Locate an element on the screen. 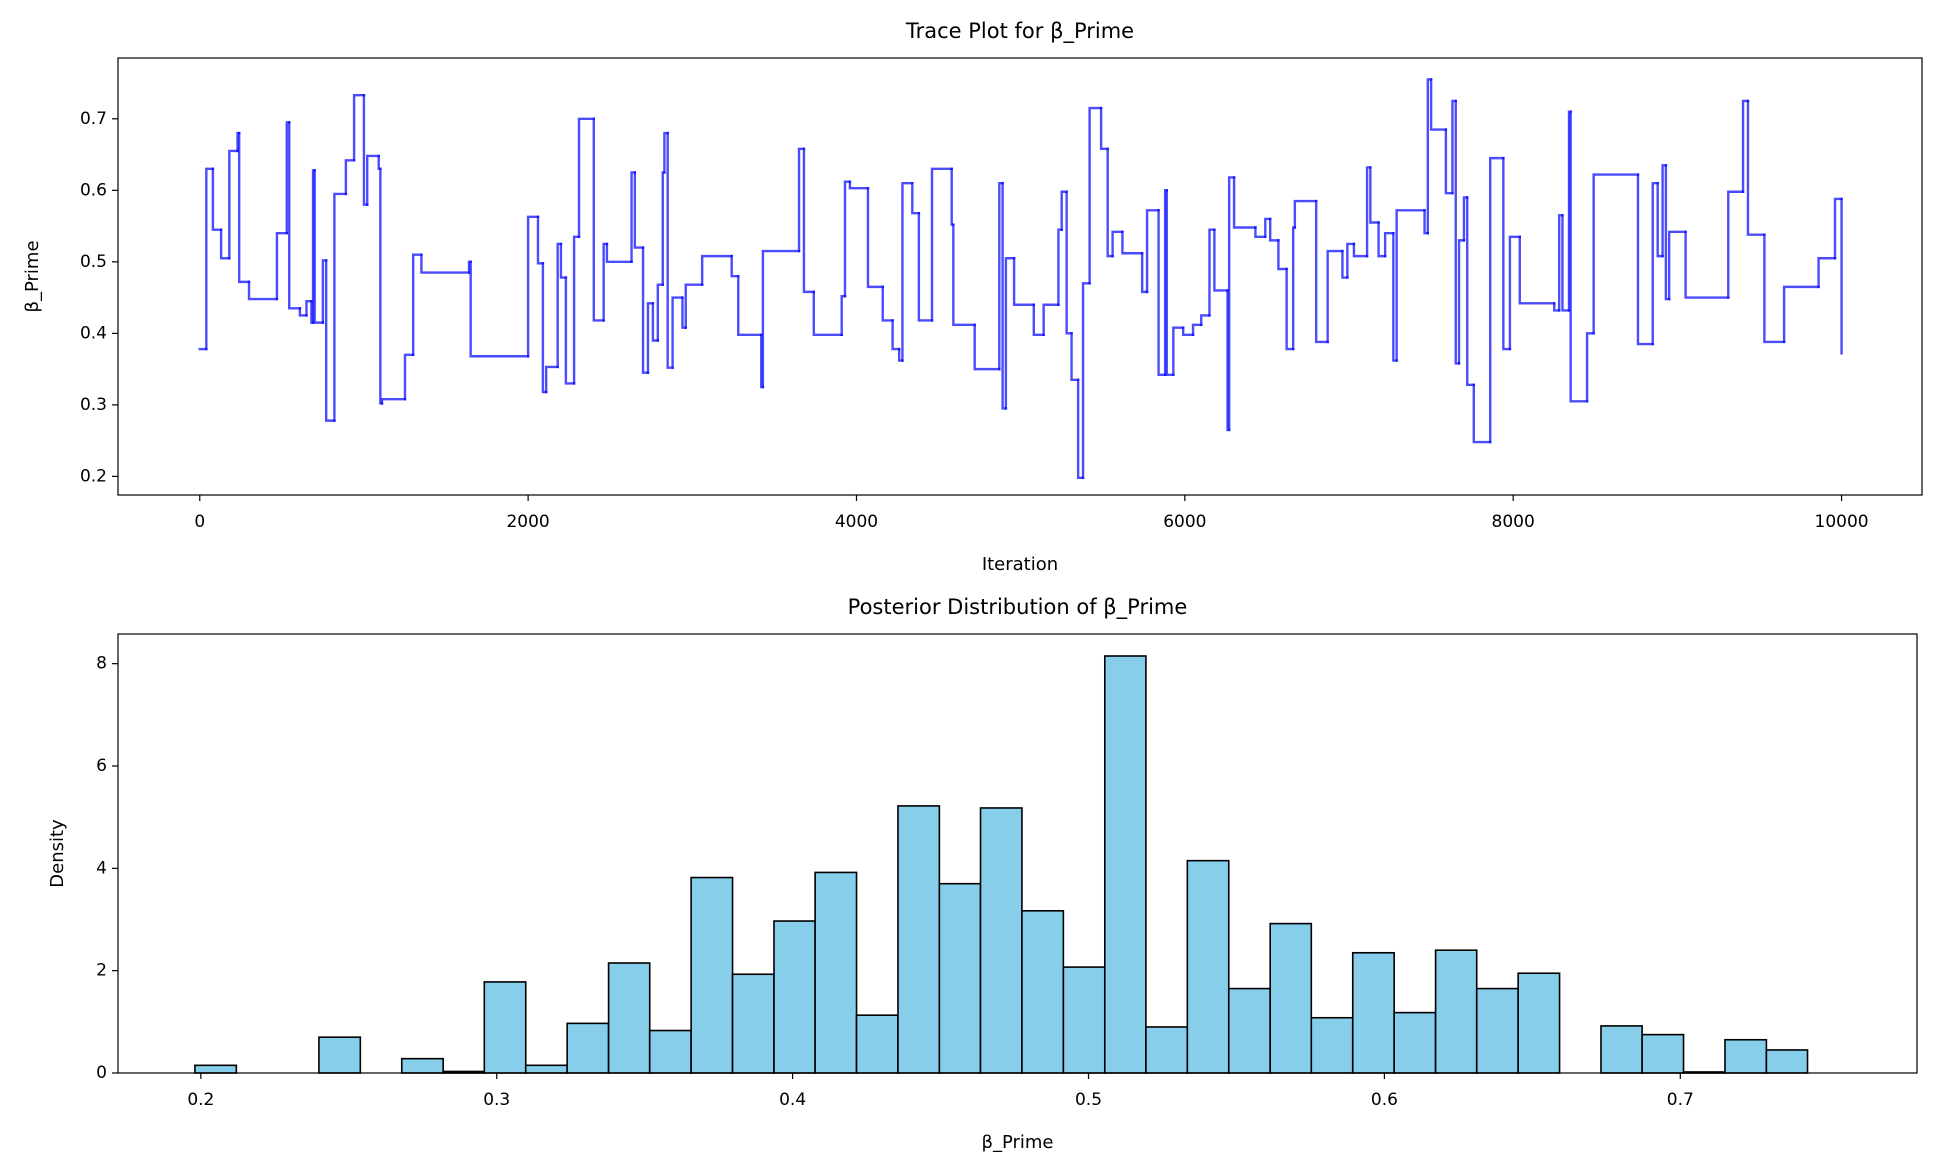  x-tick-label: 0.7 is located at coordinates (1680, 1100).